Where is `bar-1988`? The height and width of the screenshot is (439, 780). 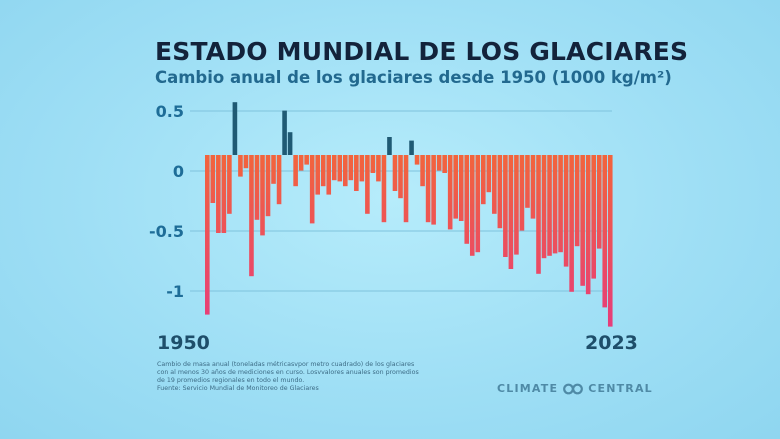 bar-1988 is located at coordinates (417, 160).